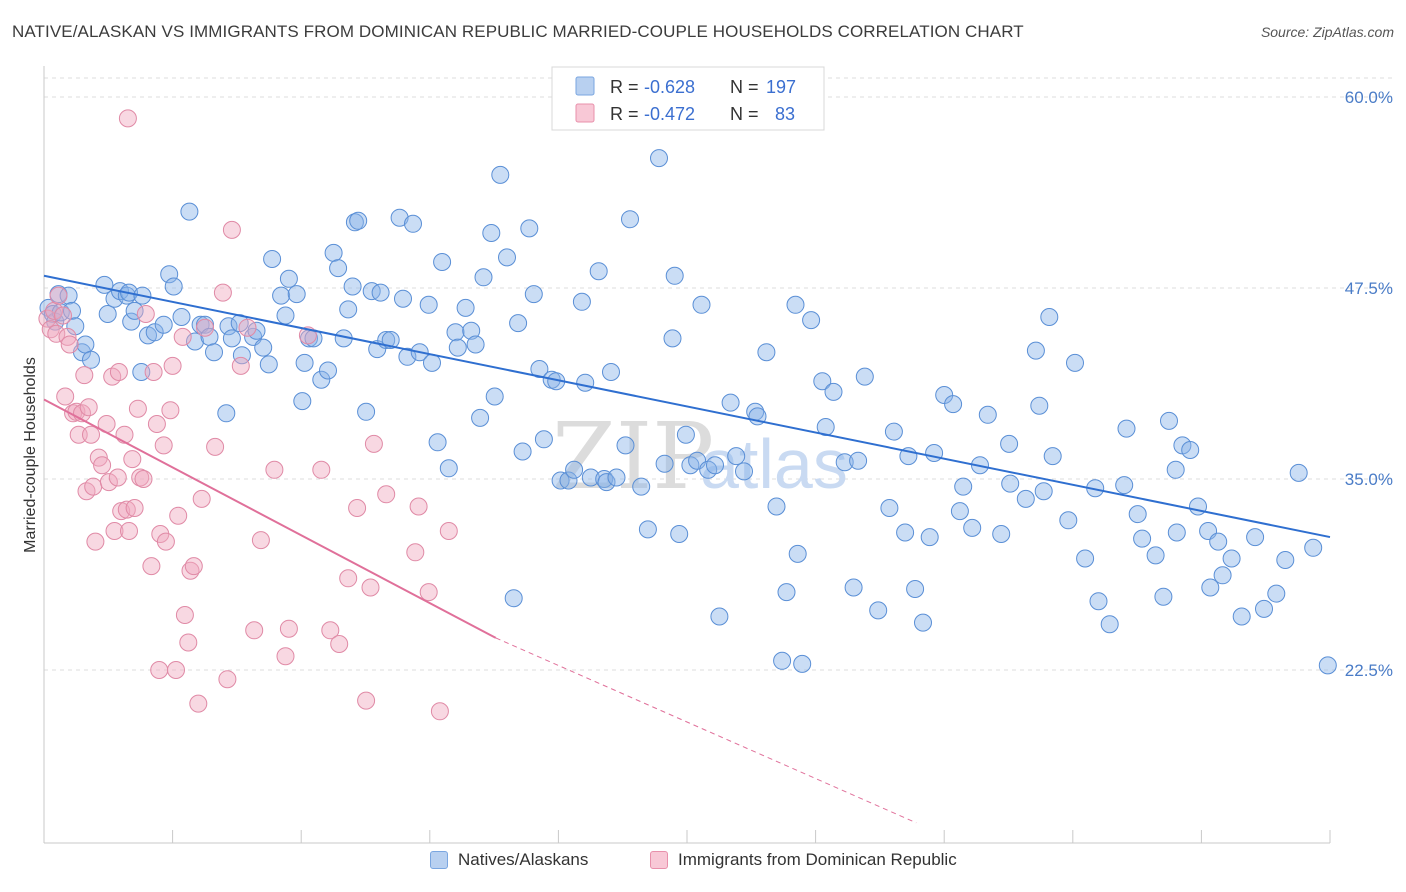 This screenshot has height=892, width=1406. What do you see at coordinates (774, 464) in the screenshot?
I see `watermark-atlas: atlas` at bounding box center [774, 464].